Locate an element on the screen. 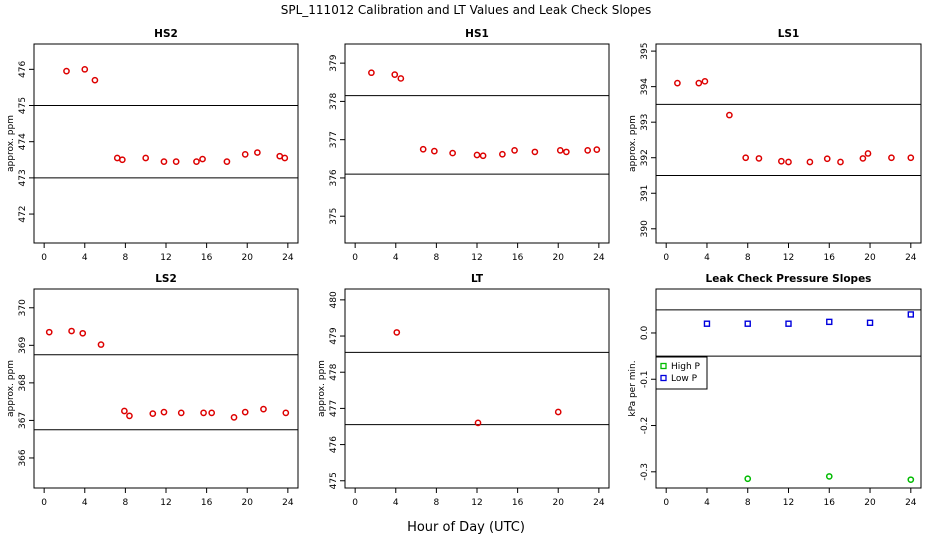 The width and height of the screenshot is (936, 540). y-tick-label: 378 is located at coordinates (334, 101).